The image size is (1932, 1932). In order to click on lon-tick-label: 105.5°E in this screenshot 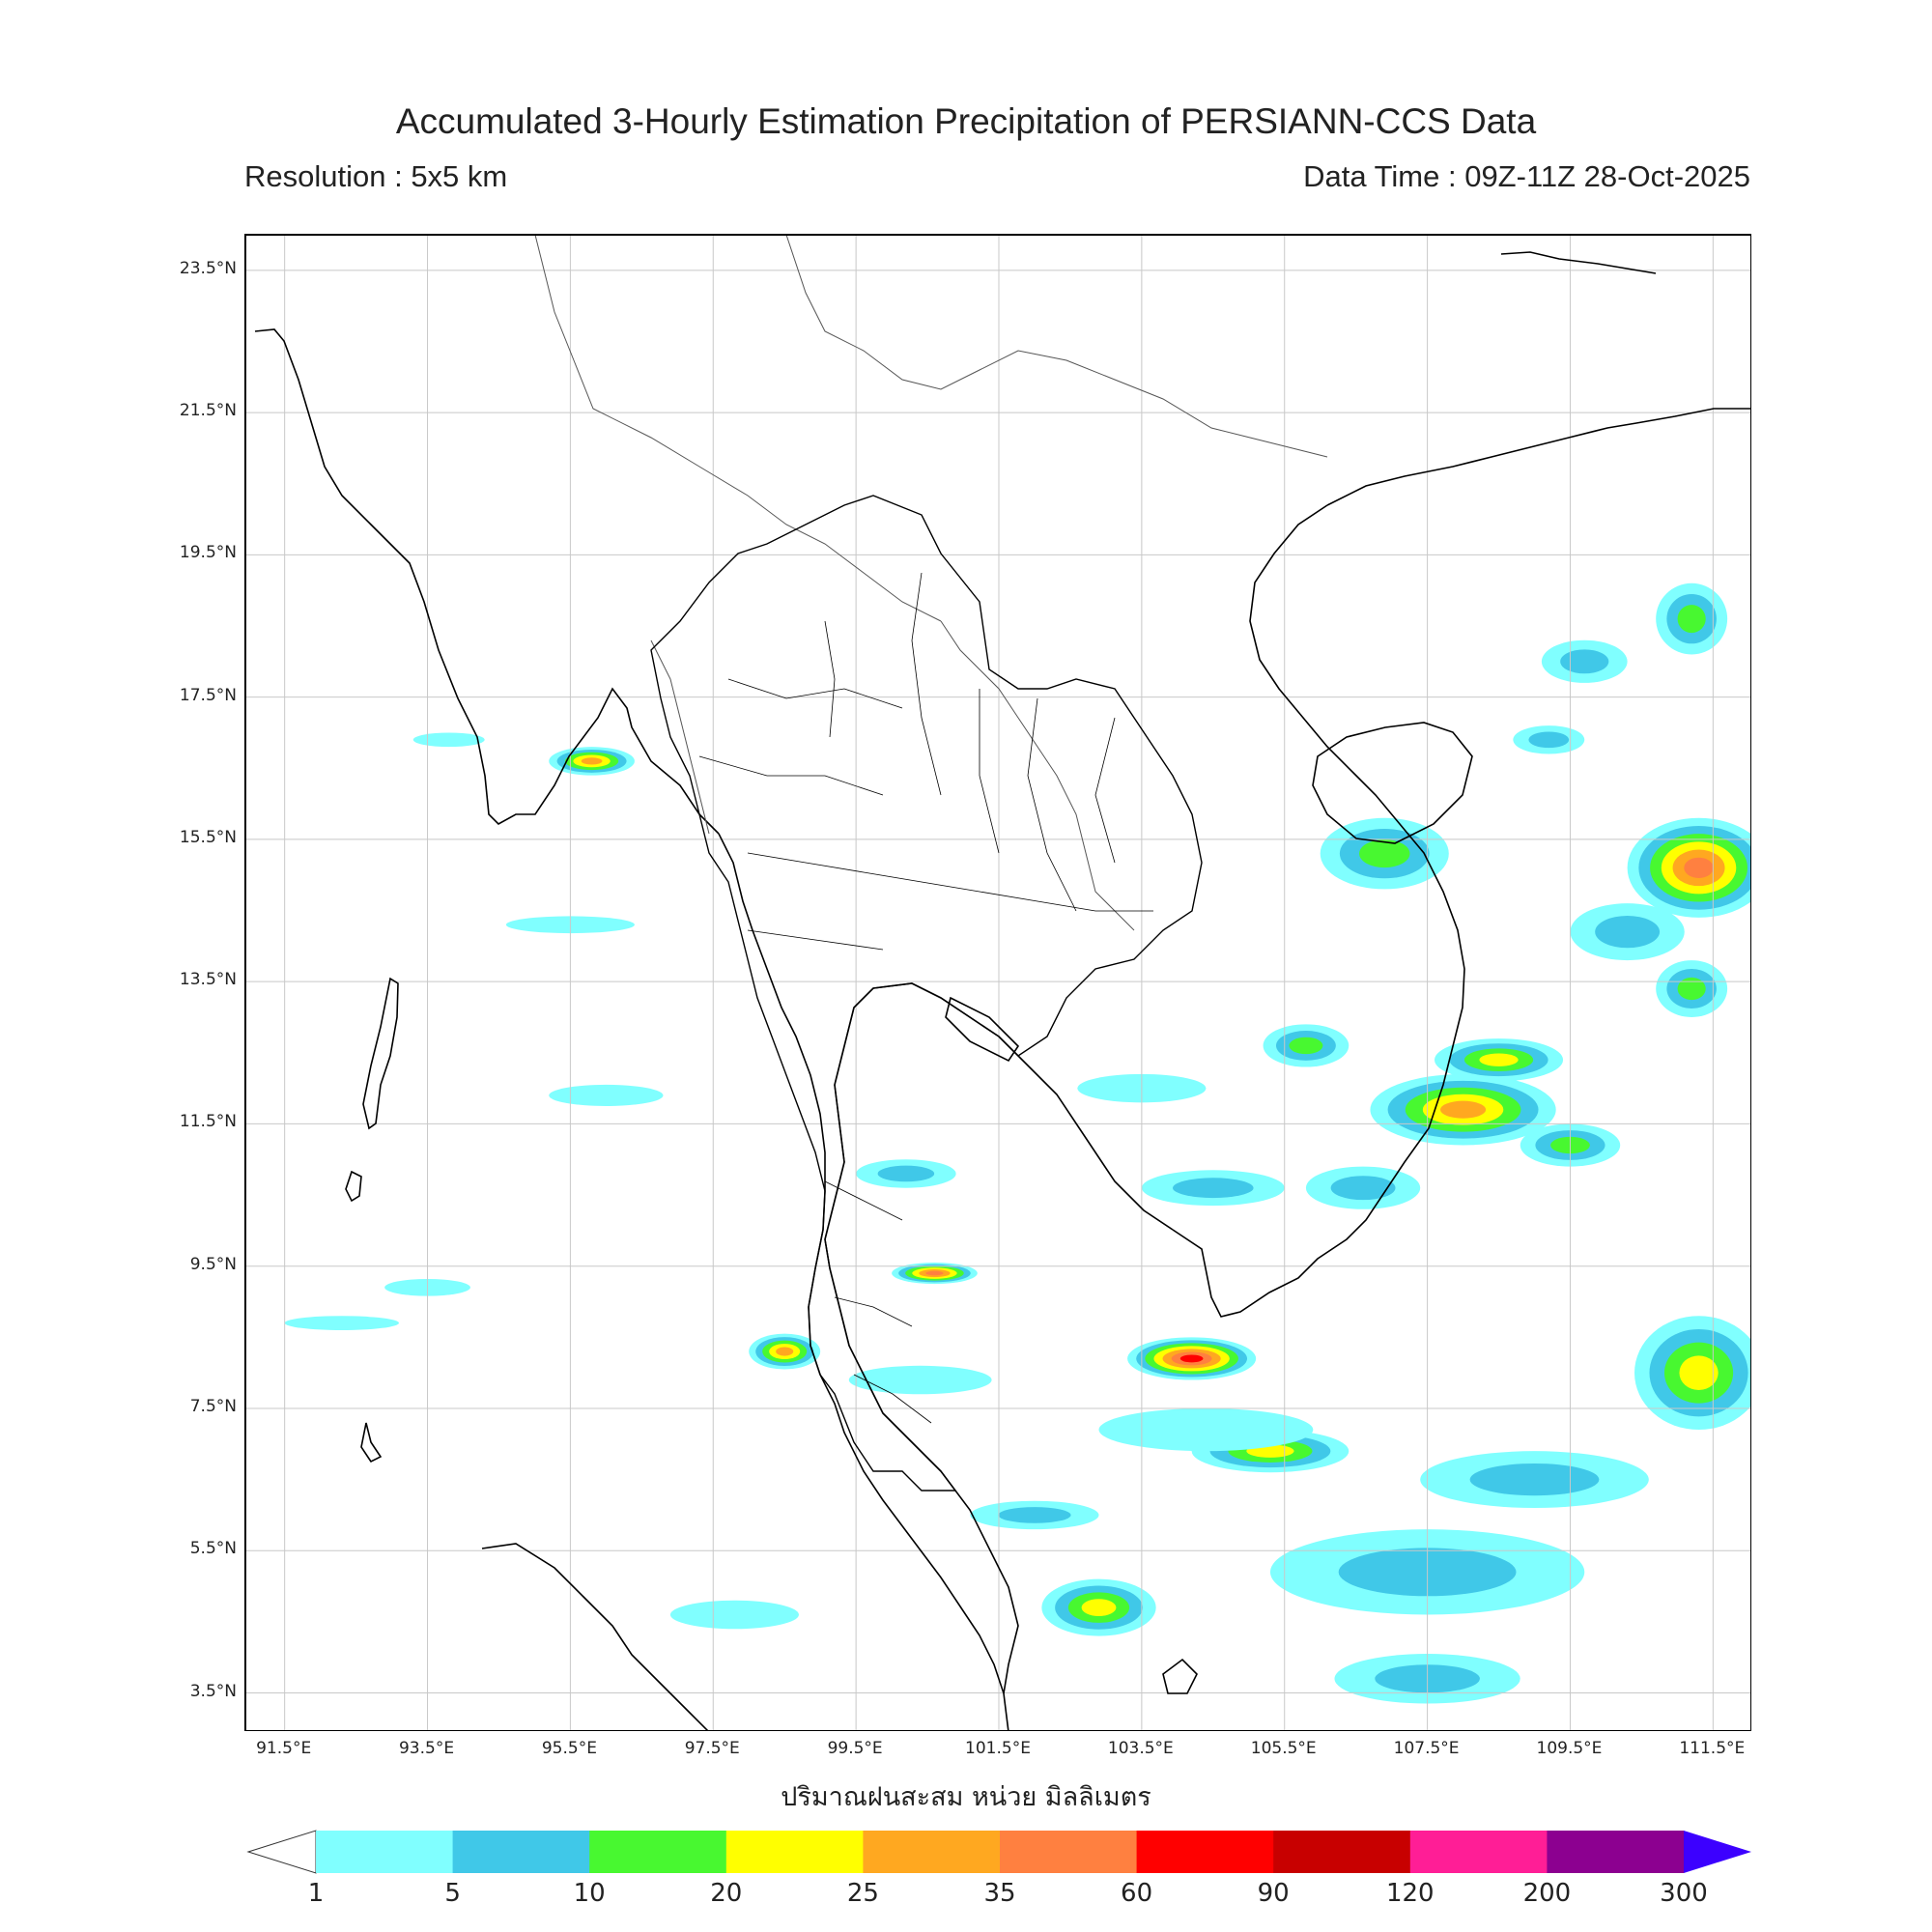, I will do `click(1283, 1748)`.